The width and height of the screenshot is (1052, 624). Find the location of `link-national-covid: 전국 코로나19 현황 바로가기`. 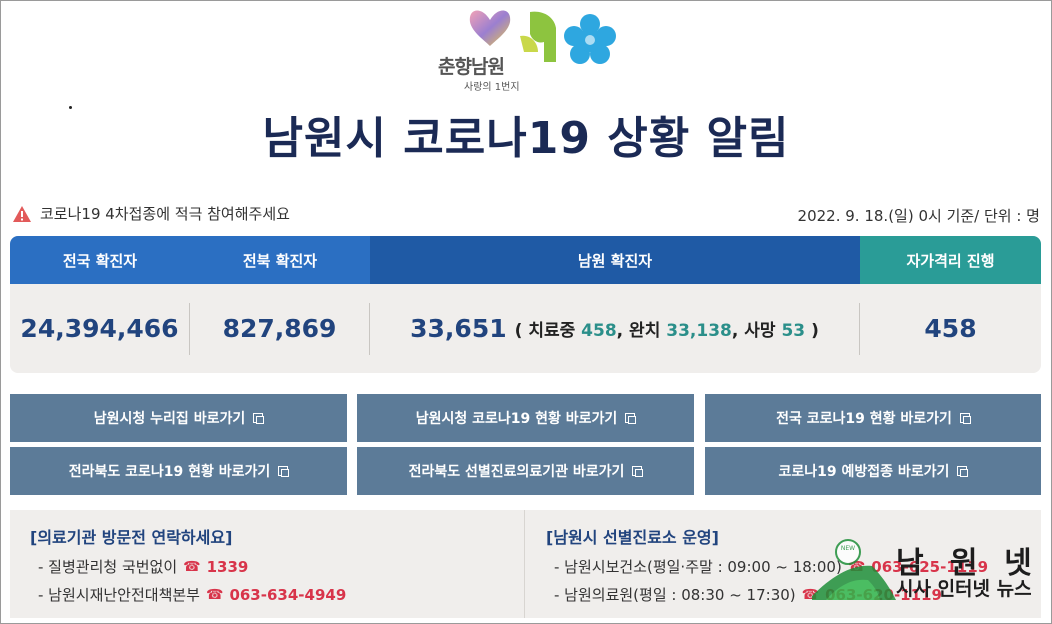

link-national-covid: 전국 코로나19 현황 바로가기 is located at coordinates (873, 418).